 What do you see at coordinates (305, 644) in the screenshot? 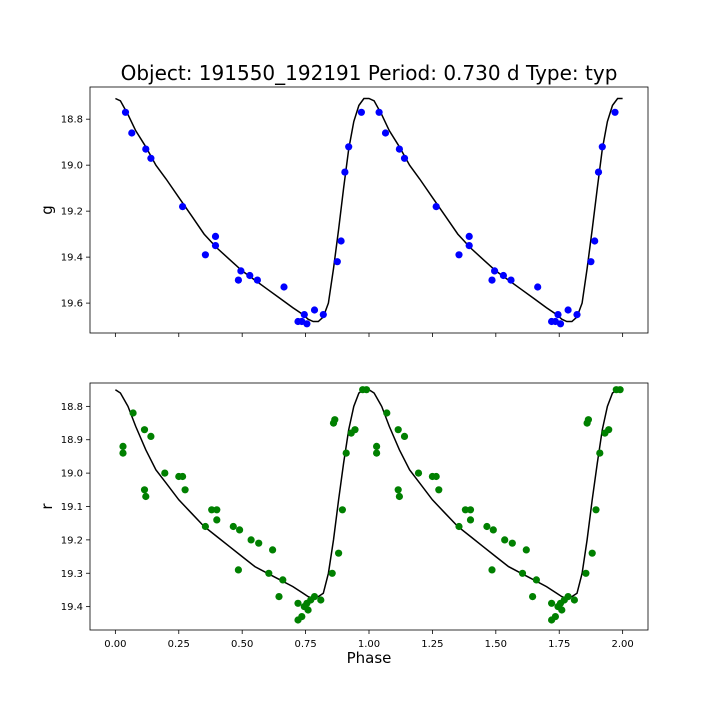
I see `x-tick-label: 0.75` at bounding box center [305, 644].